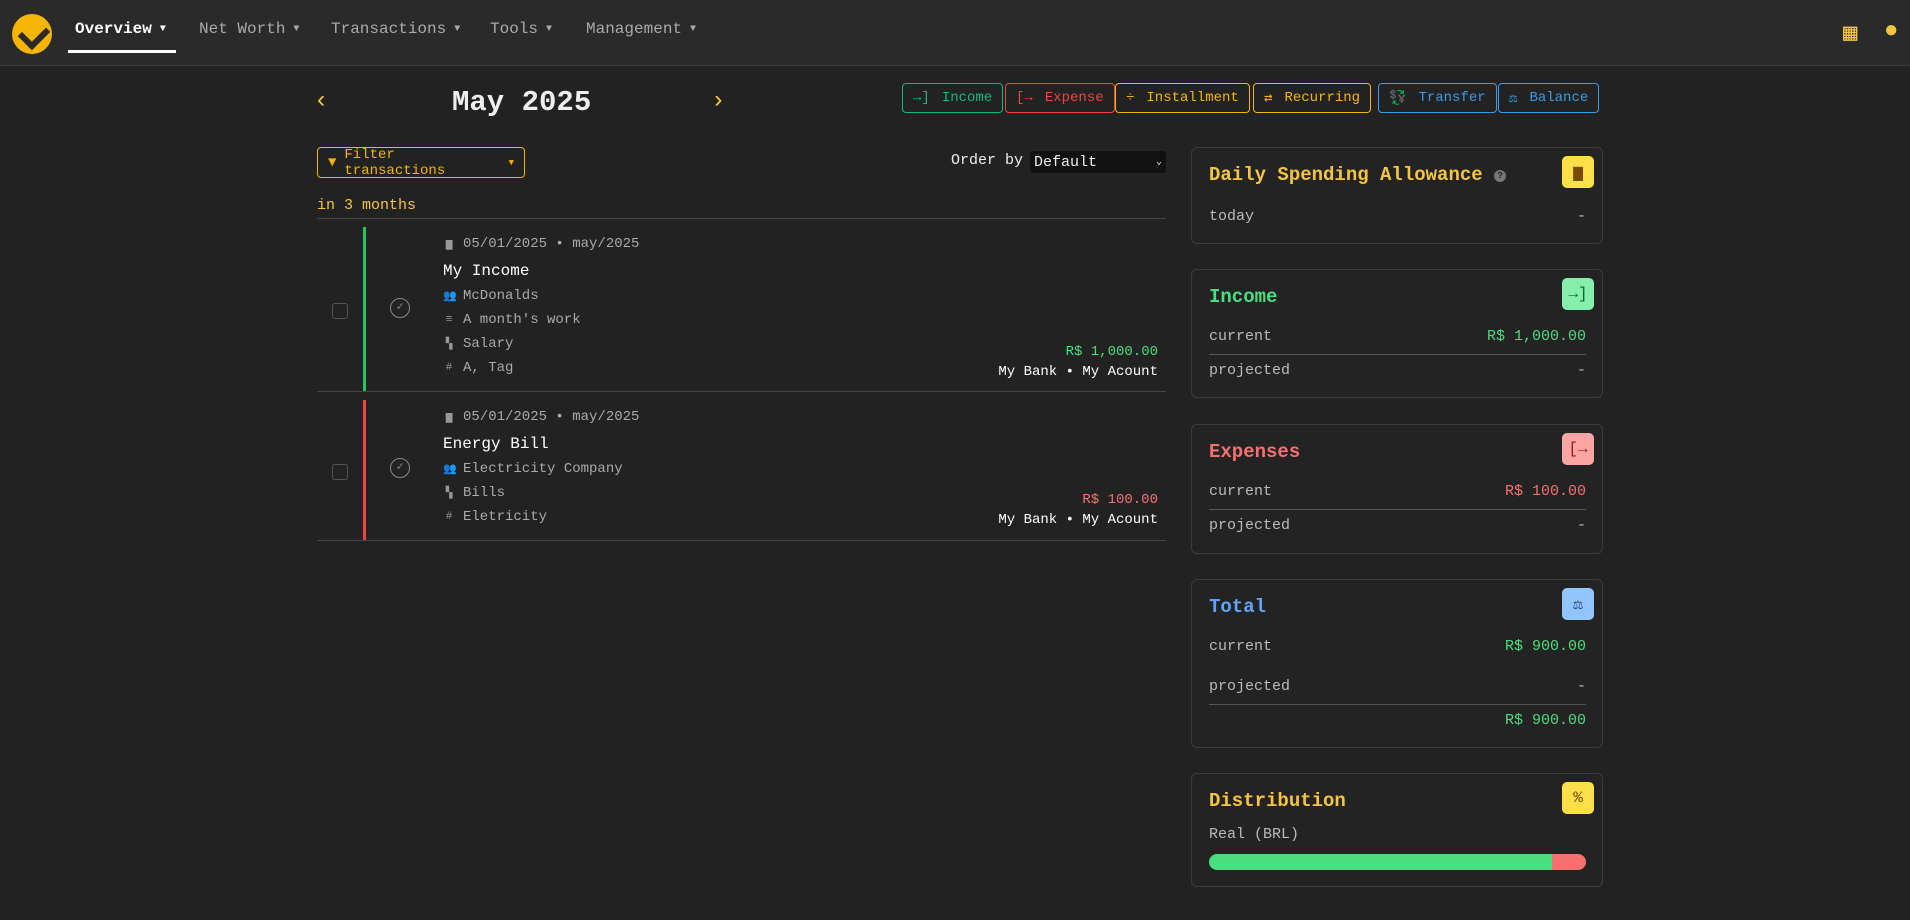 Image resolution: width=1910 pixels, height=920 pixels. I want to click on card-title: Income, so click(1243, 297).